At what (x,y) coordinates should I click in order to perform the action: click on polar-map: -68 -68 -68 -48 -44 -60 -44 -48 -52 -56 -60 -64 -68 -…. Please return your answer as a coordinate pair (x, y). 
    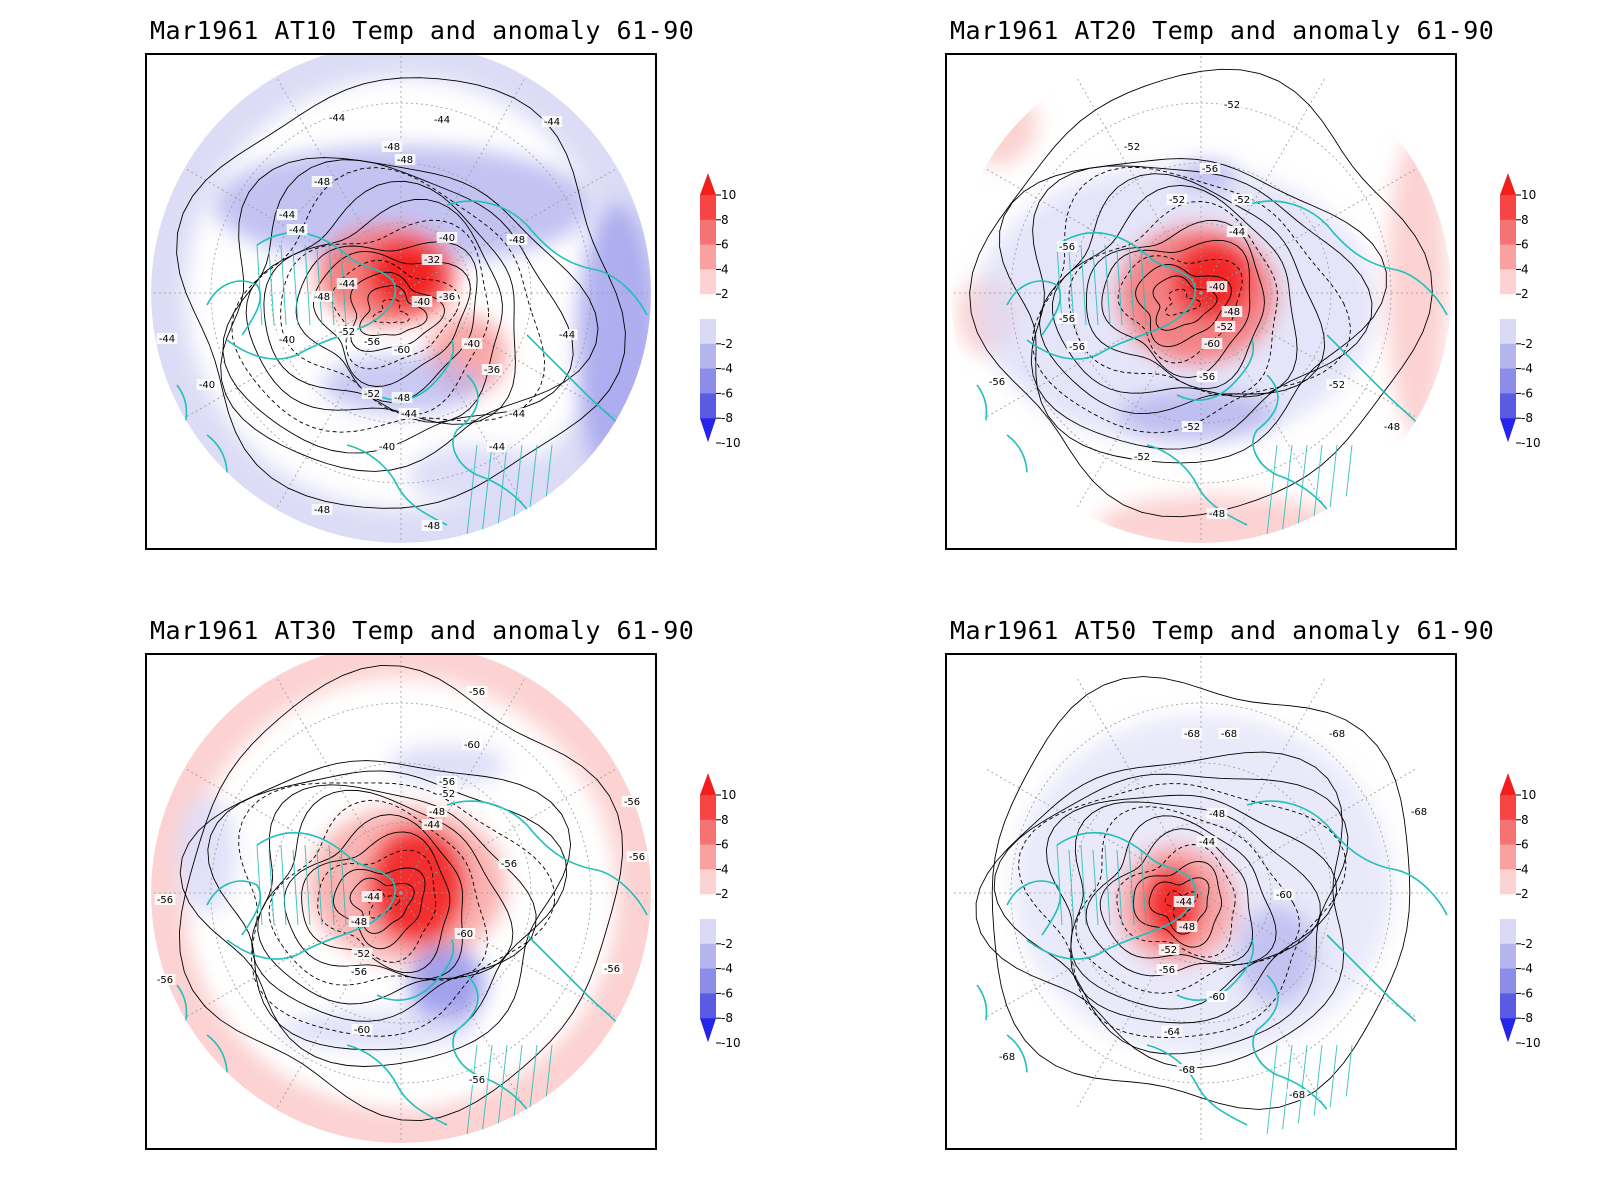
    Looking at the image, I should click on (1201, 899).